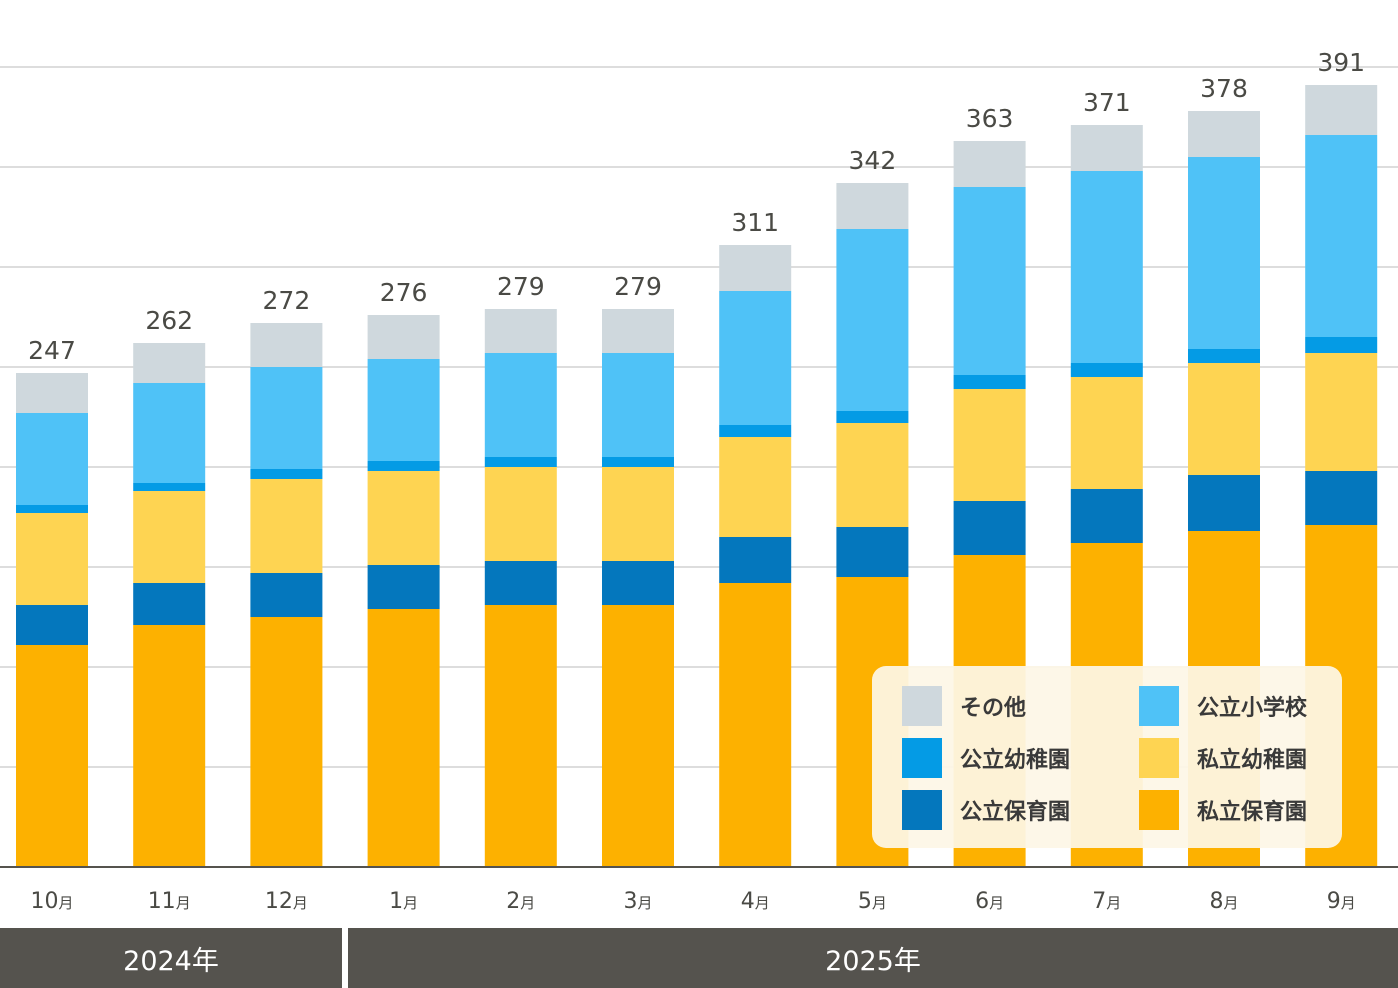 The height and width of the screenshot is (988, 1398). I want to click on total-label: 272, so click(287, 300).